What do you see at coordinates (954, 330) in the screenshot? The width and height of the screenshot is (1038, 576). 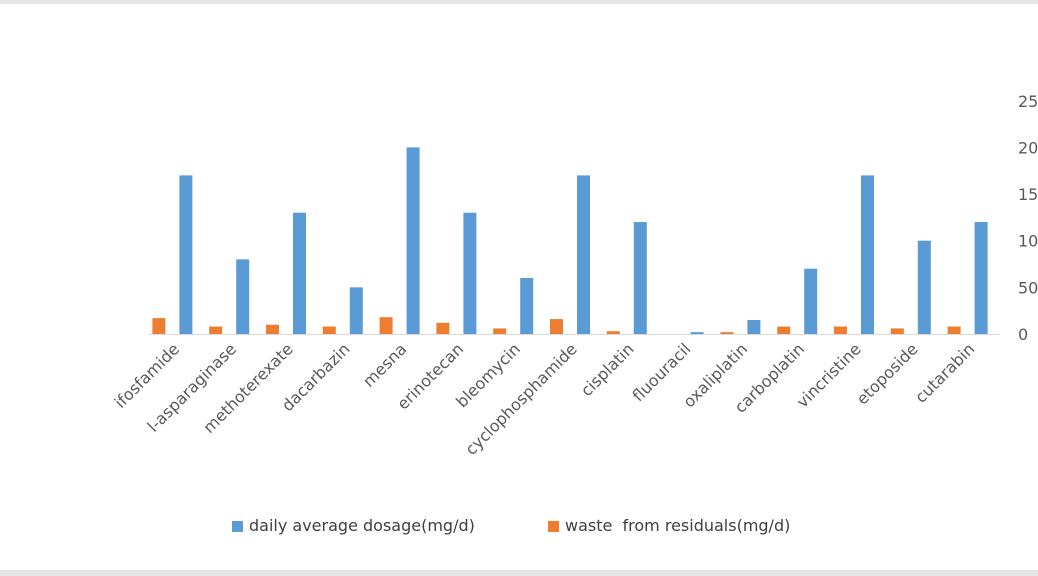 I see `bar-waste-cutarabin` at bounding box center [954, 330].